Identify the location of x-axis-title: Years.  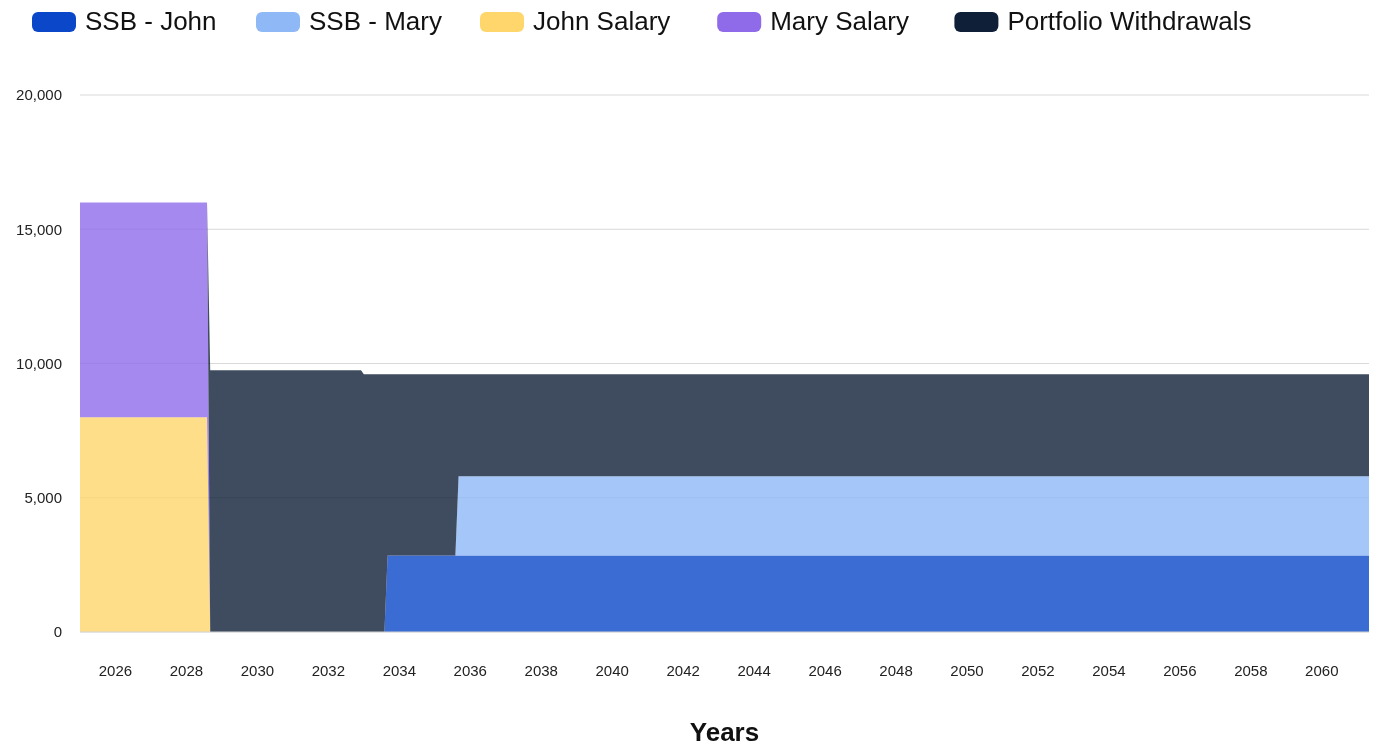
(724, 732).